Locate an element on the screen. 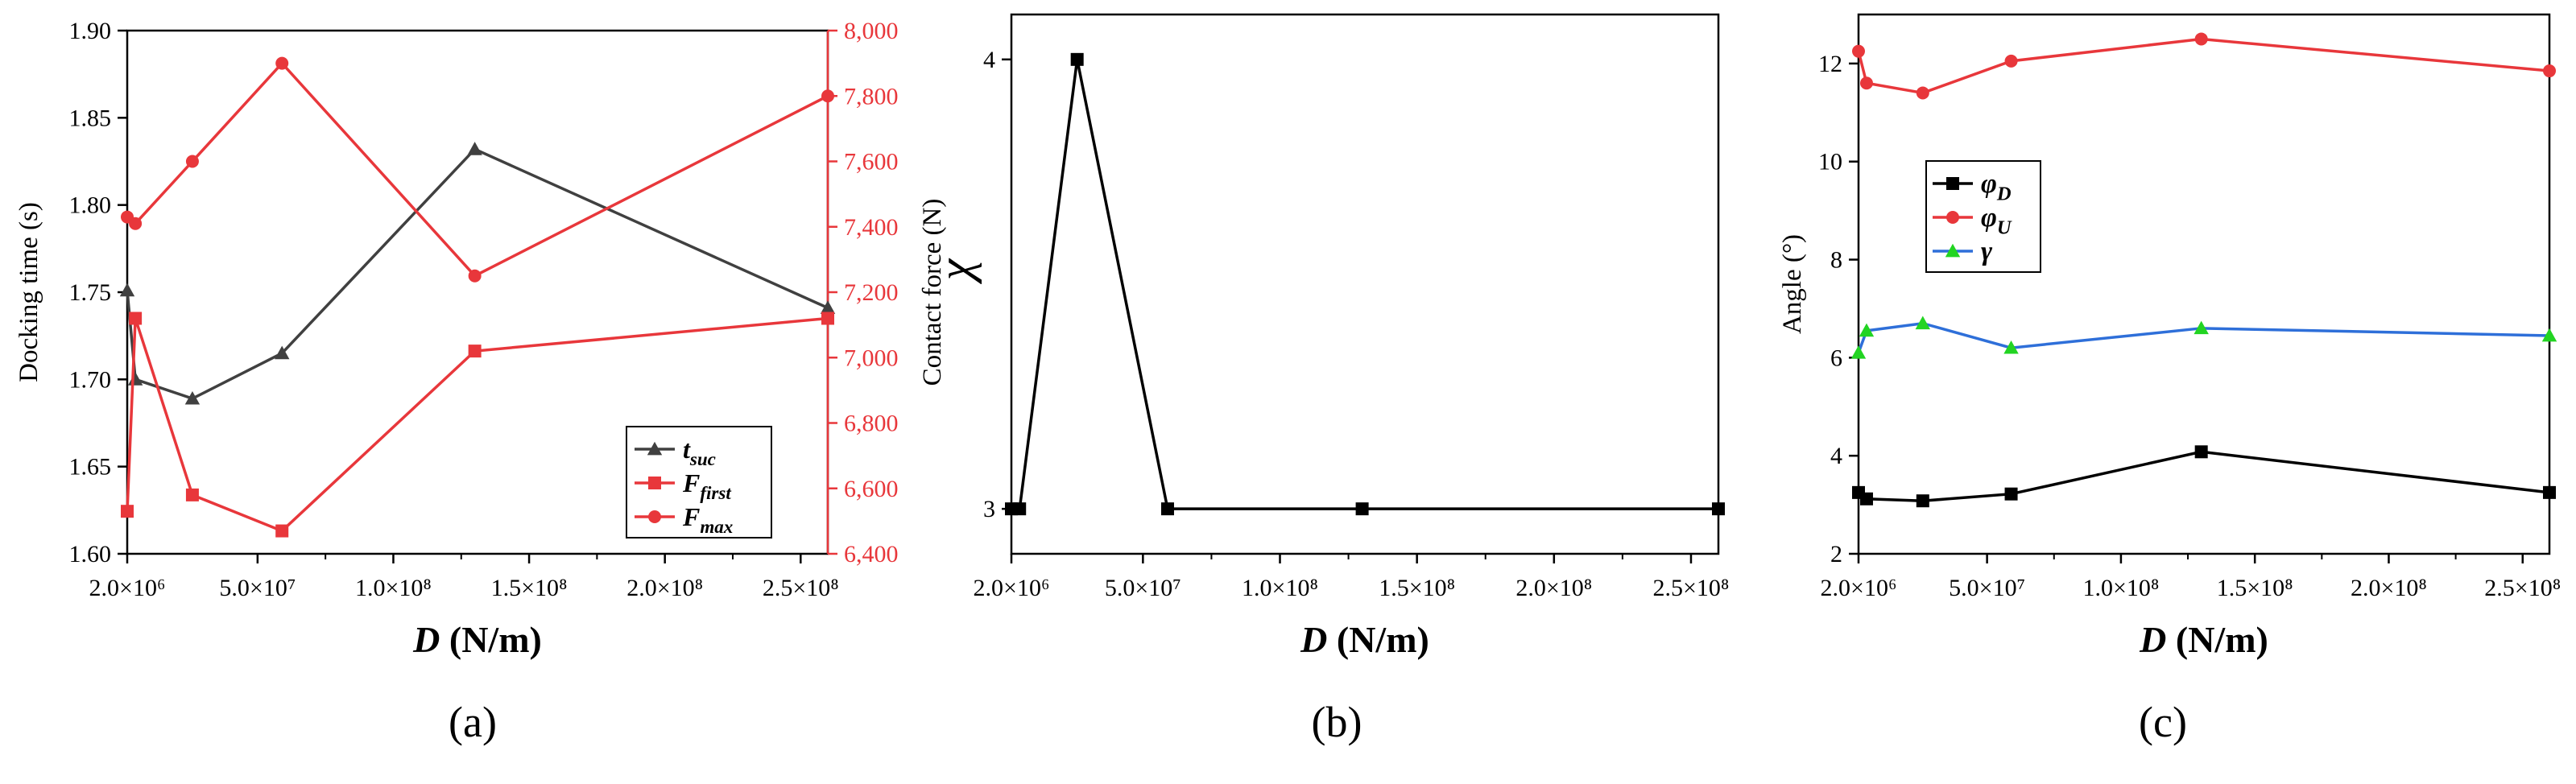 Image resolution: width=2576 pixels, height=784 pixels. panel-label: (c) is located at coordinates (2163, 722).